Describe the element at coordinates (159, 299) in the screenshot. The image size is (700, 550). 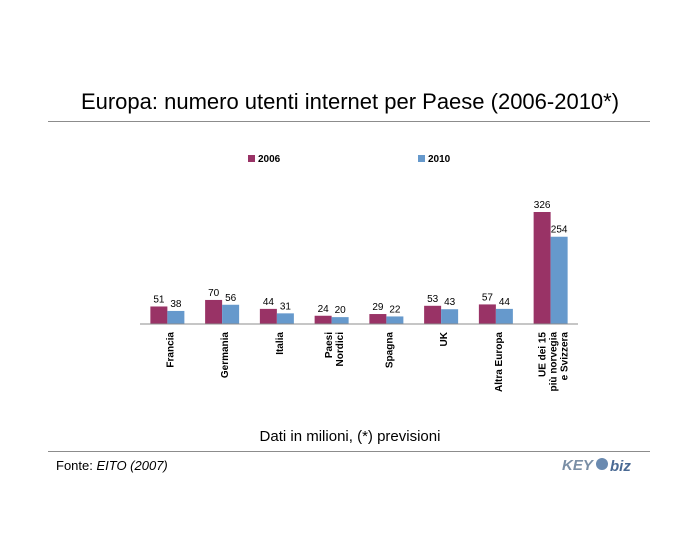
I see `value-label-2006-0: 51` at that location.